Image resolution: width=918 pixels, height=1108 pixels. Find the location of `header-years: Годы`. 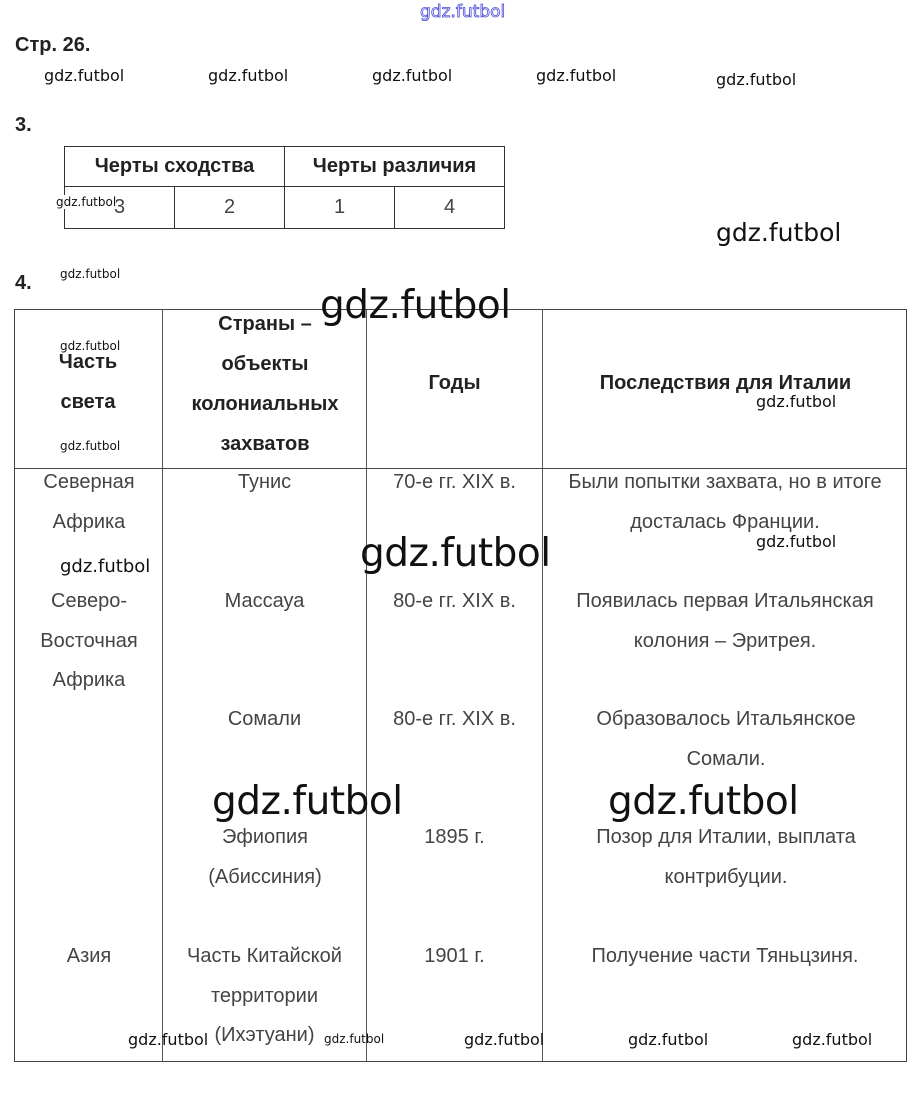

header-years: Годы is located at coordinates (454, 383).